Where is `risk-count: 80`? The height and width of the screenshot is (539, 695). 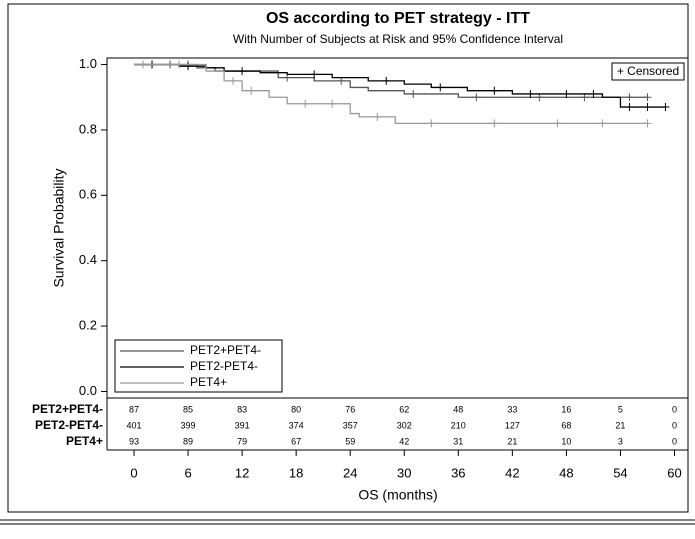
risk-count: 80 is located at coordinates (296, 409).